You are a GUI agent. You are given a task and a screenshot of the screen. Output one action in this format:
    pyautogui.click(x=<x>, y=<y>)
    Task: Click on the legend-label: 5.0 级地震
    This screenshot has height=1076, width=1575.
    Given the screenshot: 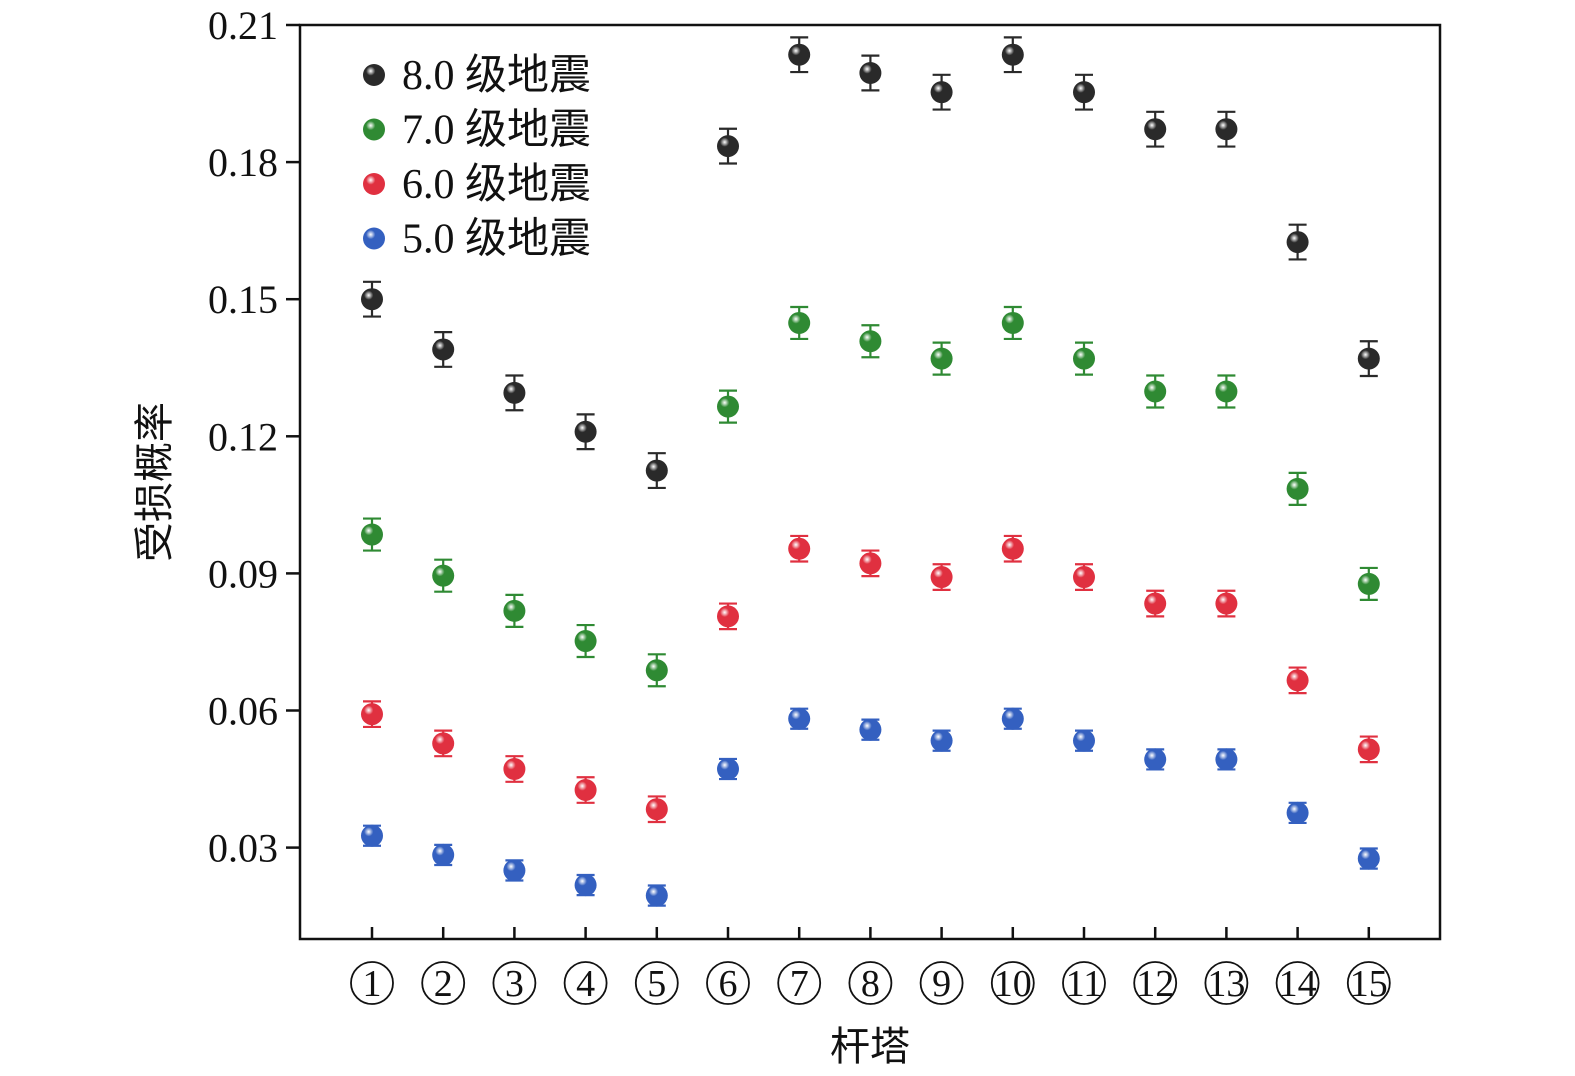 What is the action you would take?
    pyautogui.click(x=496, y=240)
    